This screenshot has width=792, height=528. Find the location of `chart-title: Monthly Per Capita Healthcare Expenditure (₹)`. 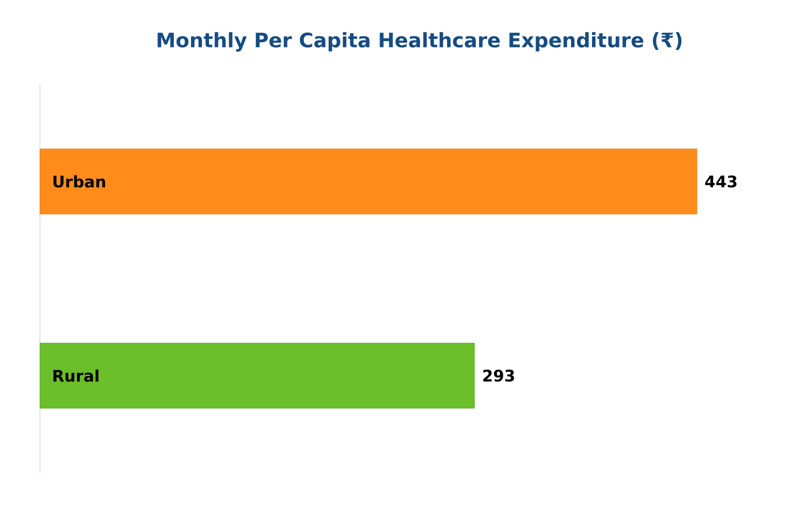

chart-title: Monthly Per Capita Healthcare Expenditure (₹) is located at coordinates (420, 42).